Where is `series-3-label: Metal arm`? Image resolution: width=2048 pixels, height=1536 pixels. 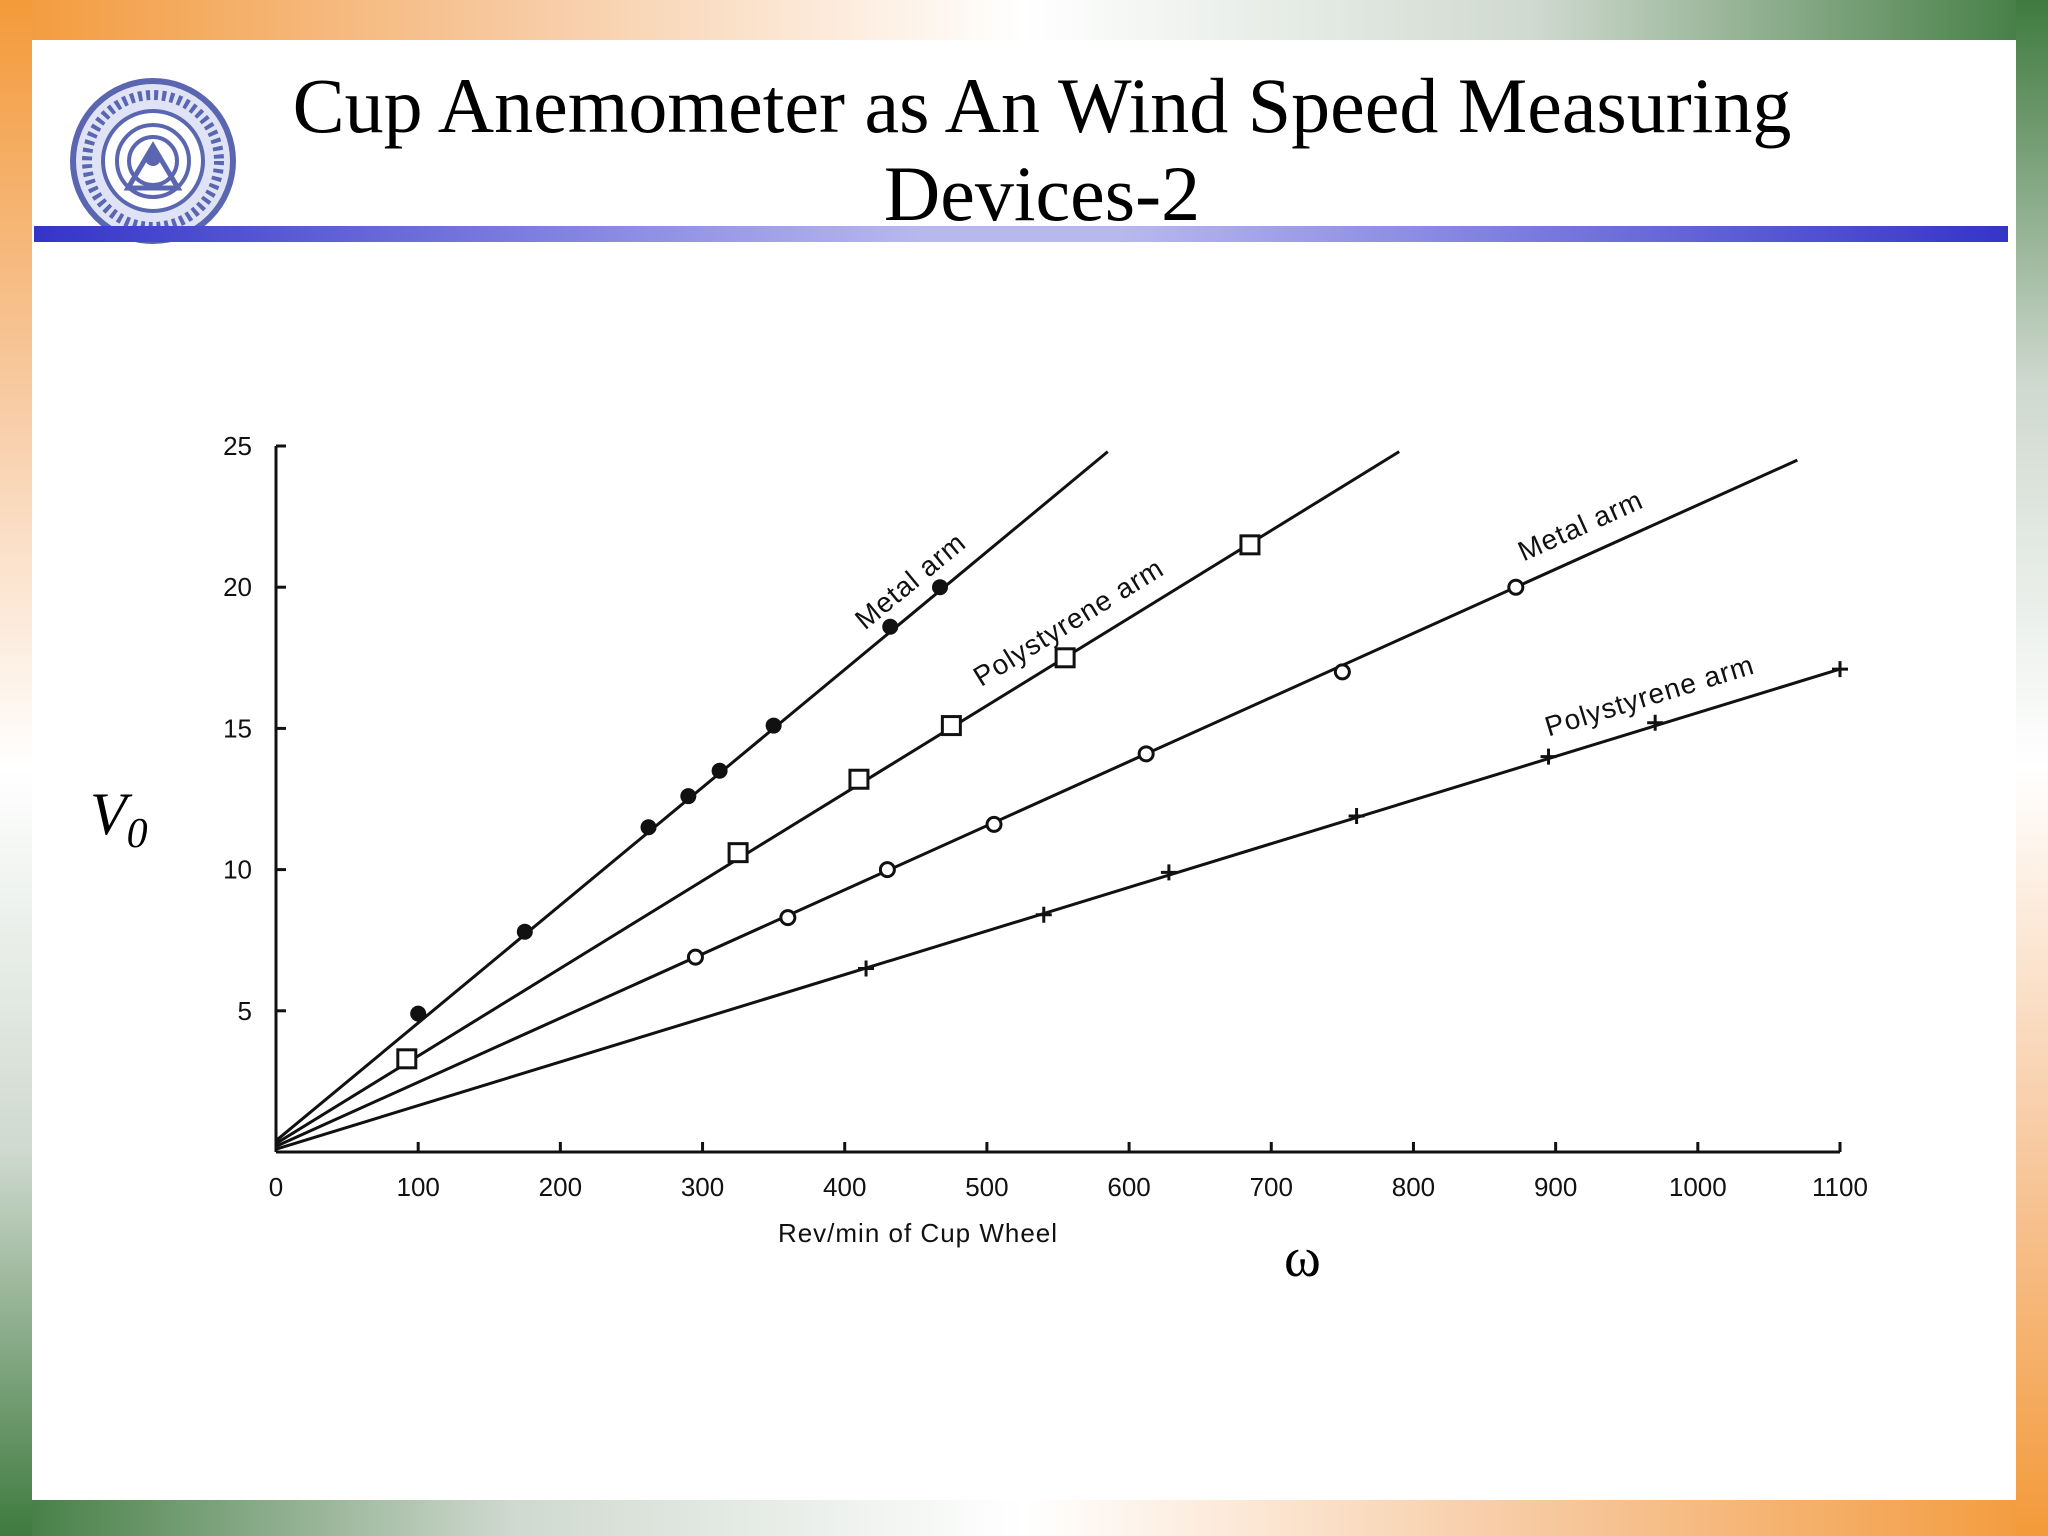 series-3-label: Metal arm is located at coordinates (1580, 525).